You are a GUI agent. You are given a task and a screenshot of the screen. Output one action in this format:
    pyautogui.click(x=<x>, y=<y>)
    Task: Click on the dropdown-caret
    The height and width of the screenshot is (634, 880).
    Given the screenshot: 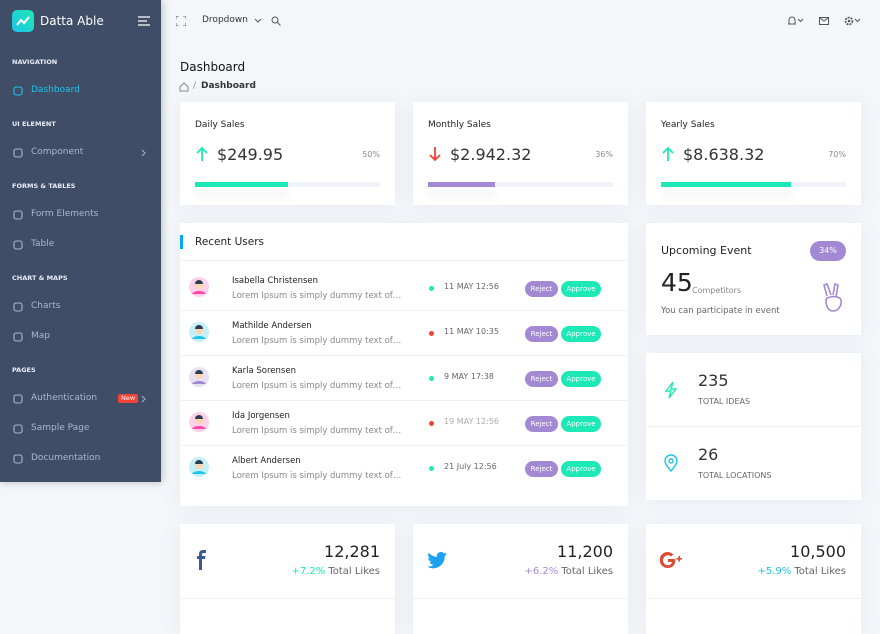 What is the action you would take?
    pyautogui.click(x=258, y=20)
    